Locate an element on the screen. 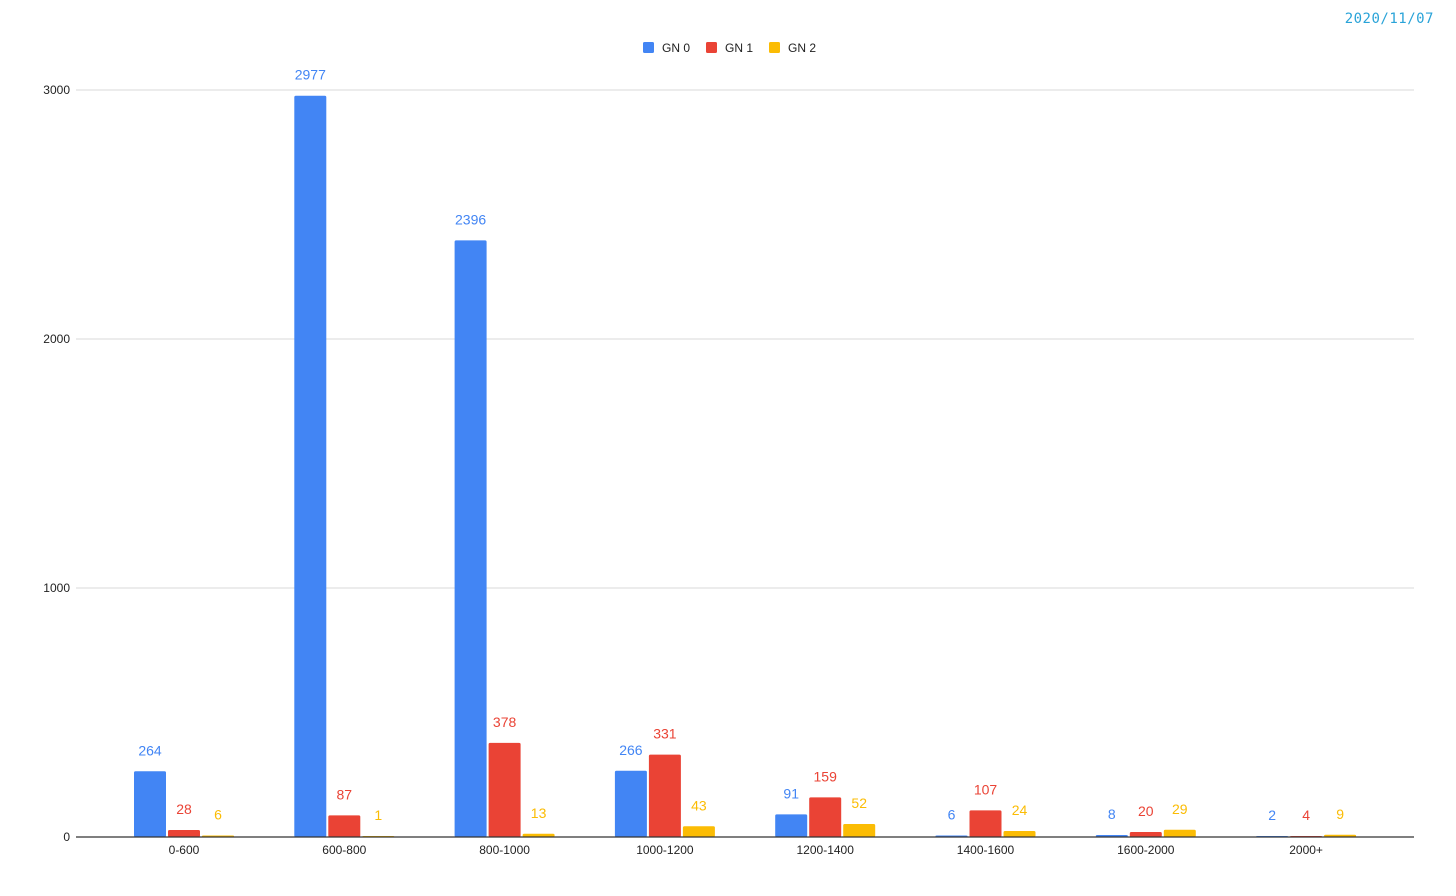  x-tick-label: 1000-1200 is located at coordinates (665, 850).